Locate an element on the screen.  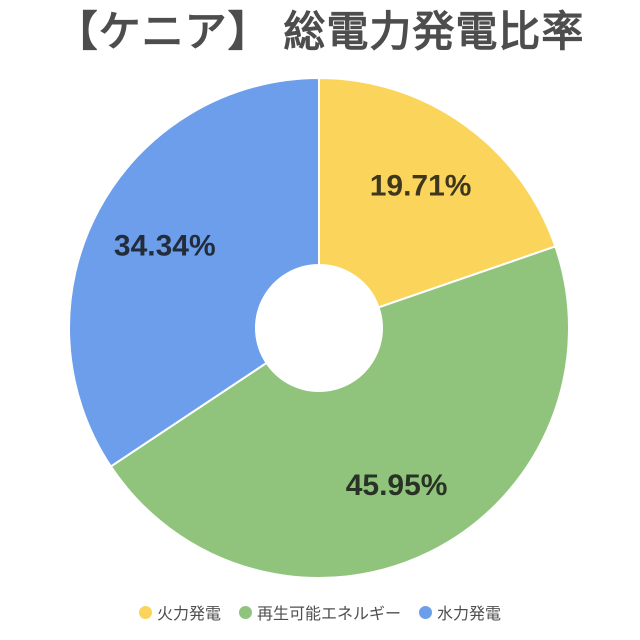
legend-item-thermal: 火力発電 is located at coordinates (179, 612).